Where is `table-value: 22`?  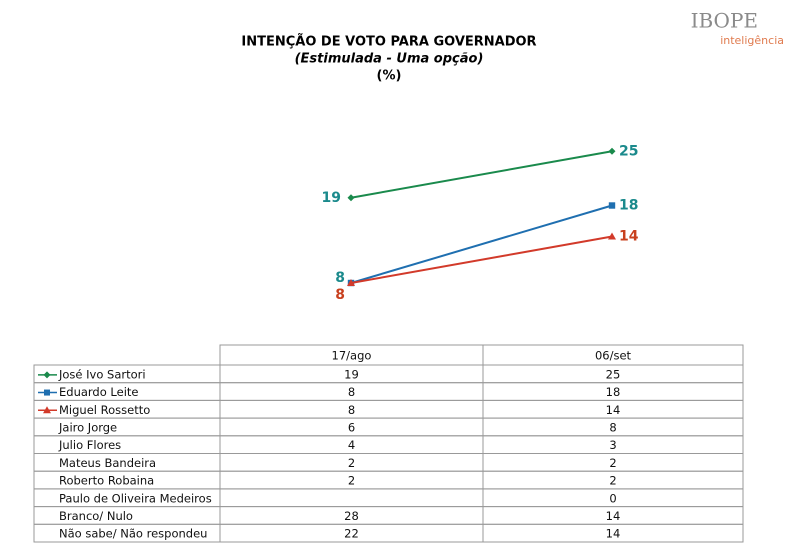
table-value: 22 is located at coordinates (351, 534).